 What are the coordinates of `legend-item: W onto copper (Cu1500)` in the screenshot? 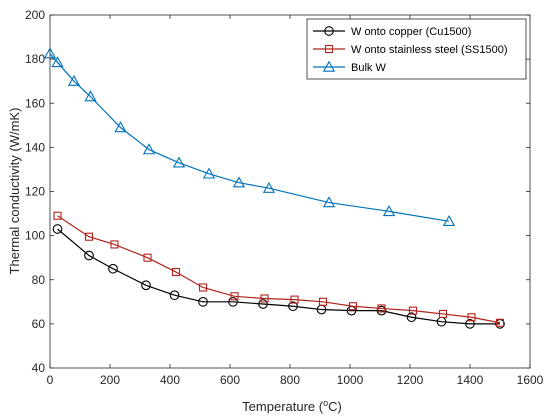 It's located at (392, 32).